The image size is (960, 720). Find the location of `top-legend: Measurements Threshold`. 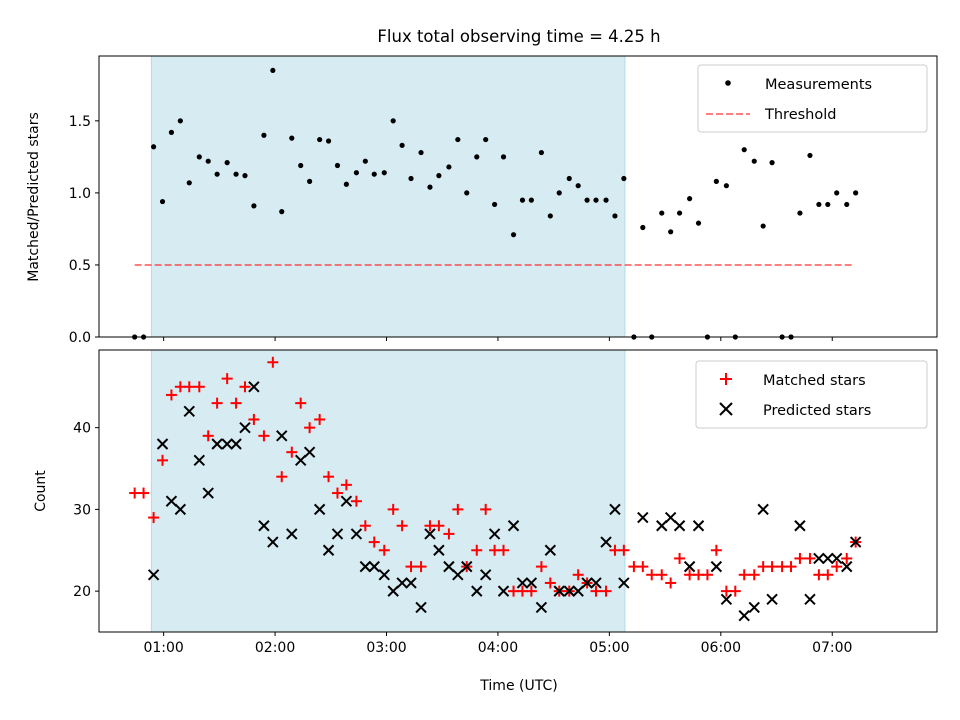

top-legend: Measurements Threshold is located at coordinates (812, 98).